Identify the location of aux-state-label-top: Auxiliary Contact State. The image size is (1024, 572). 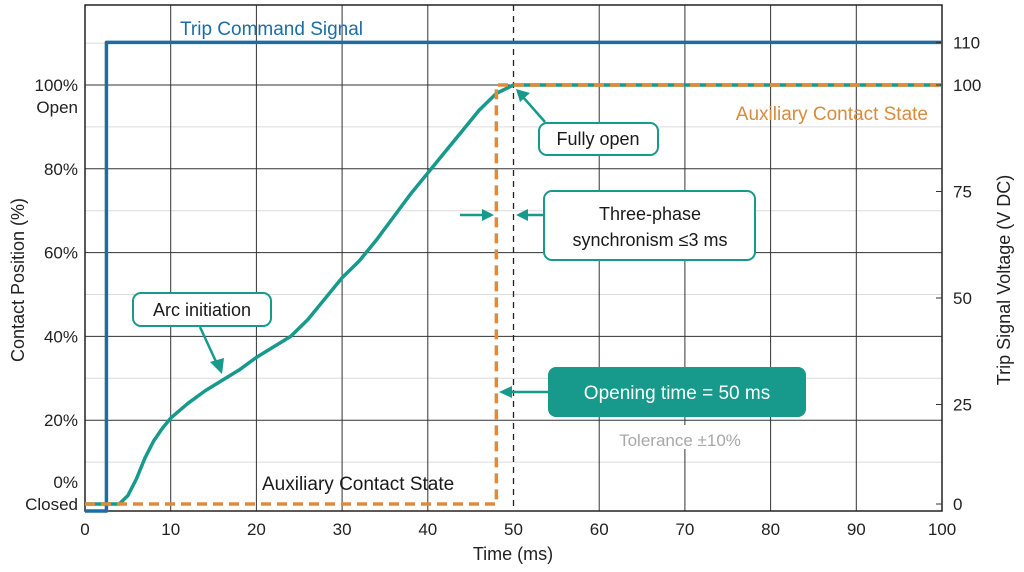
(832, 114).